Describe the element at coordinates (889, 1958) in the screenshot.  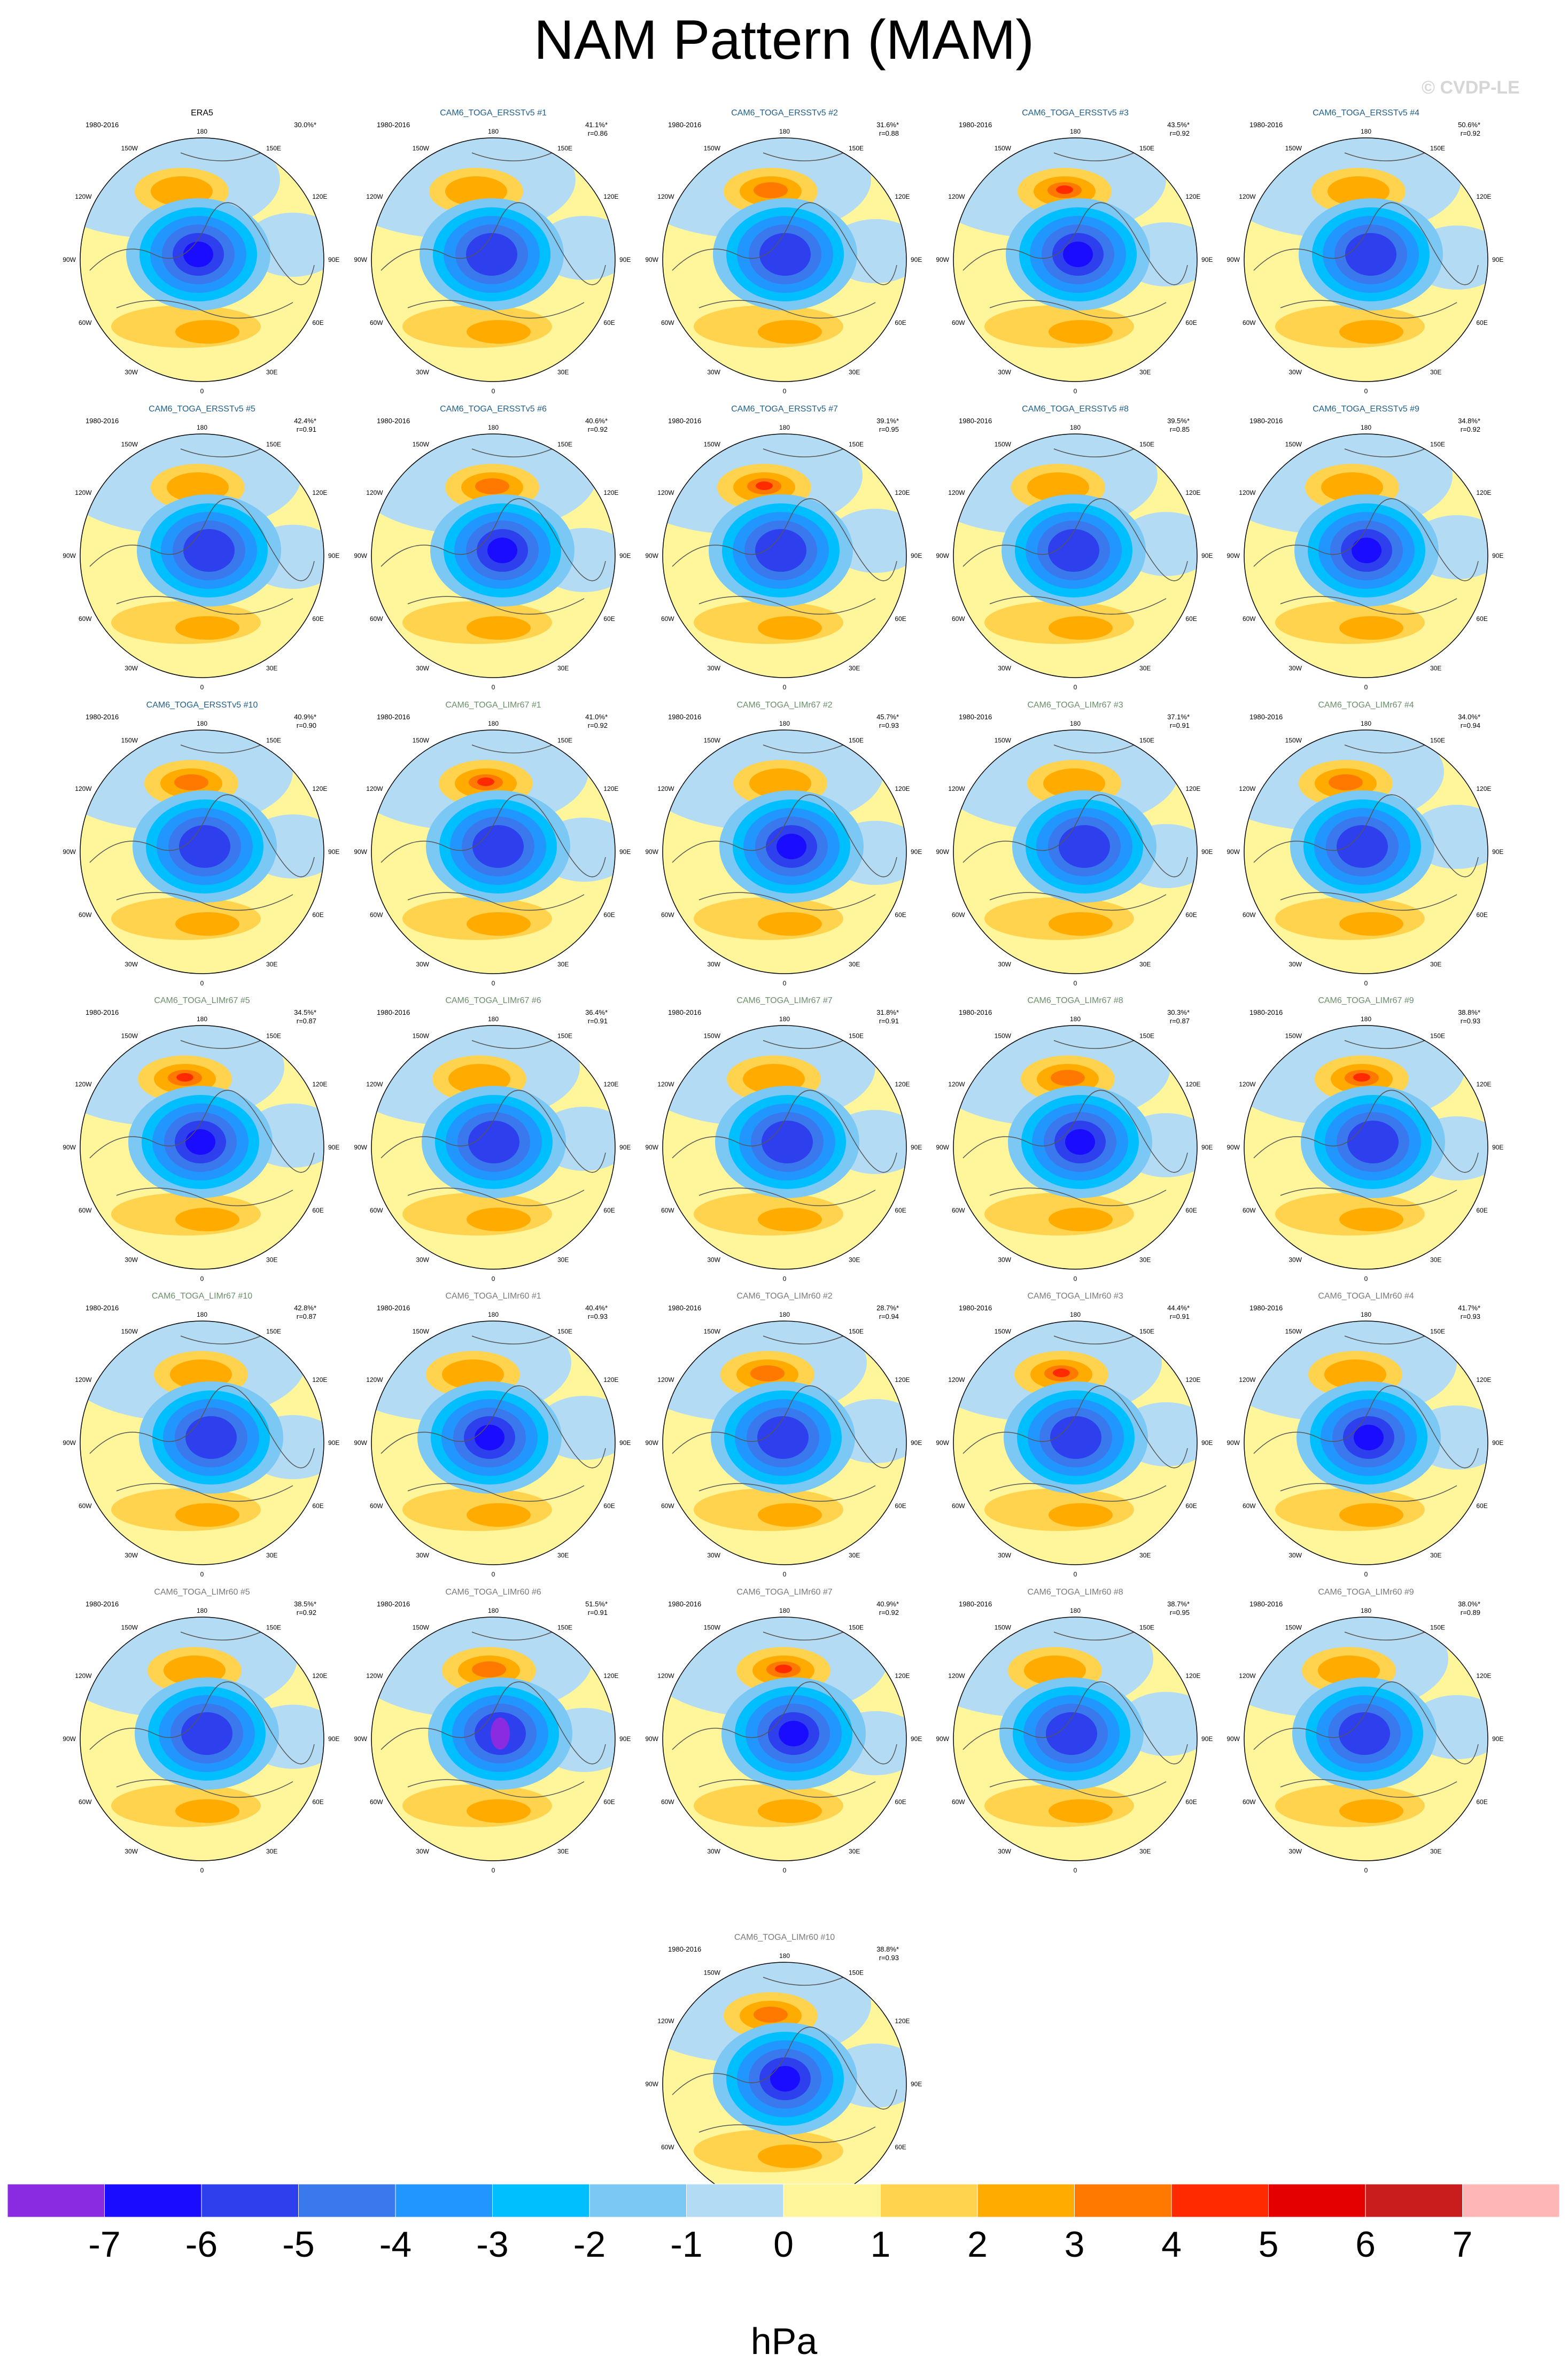
I see `panel-correlation: r=0.93` at that location.